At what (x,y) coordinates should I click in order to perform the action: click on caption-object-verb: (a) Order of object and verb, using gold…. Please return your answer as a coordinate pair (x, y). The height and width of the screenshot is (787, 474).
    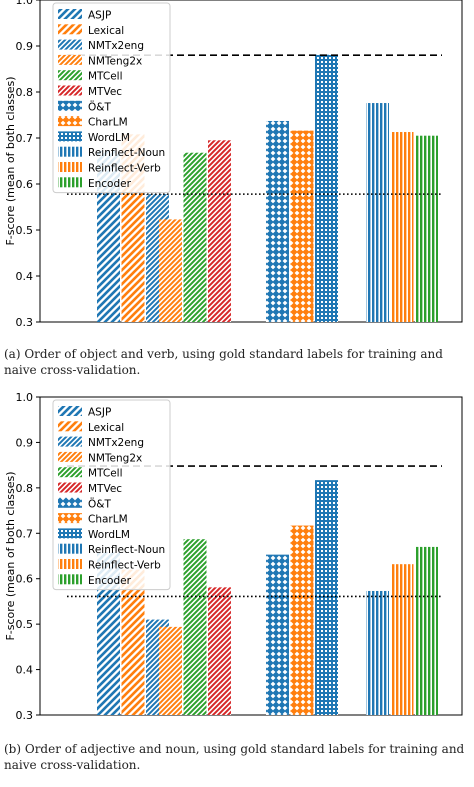
    Looking at the image, I should click on (223, 362).